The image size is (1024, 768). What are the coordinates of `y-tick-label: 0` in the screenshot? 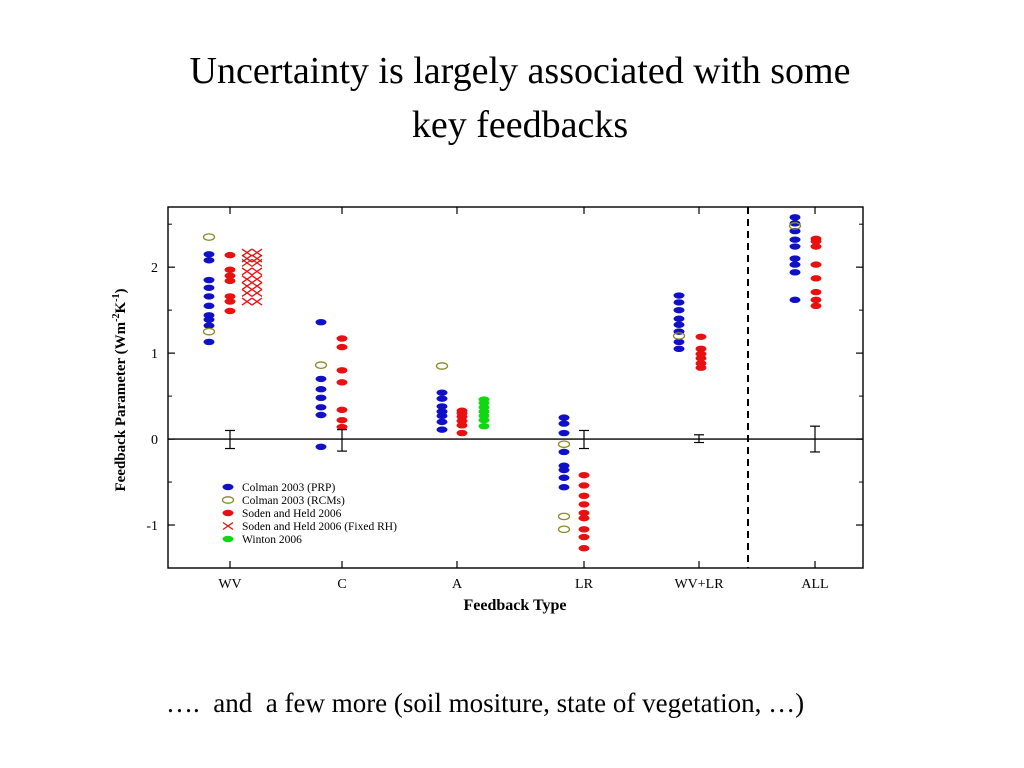 It's located at (154, 440).